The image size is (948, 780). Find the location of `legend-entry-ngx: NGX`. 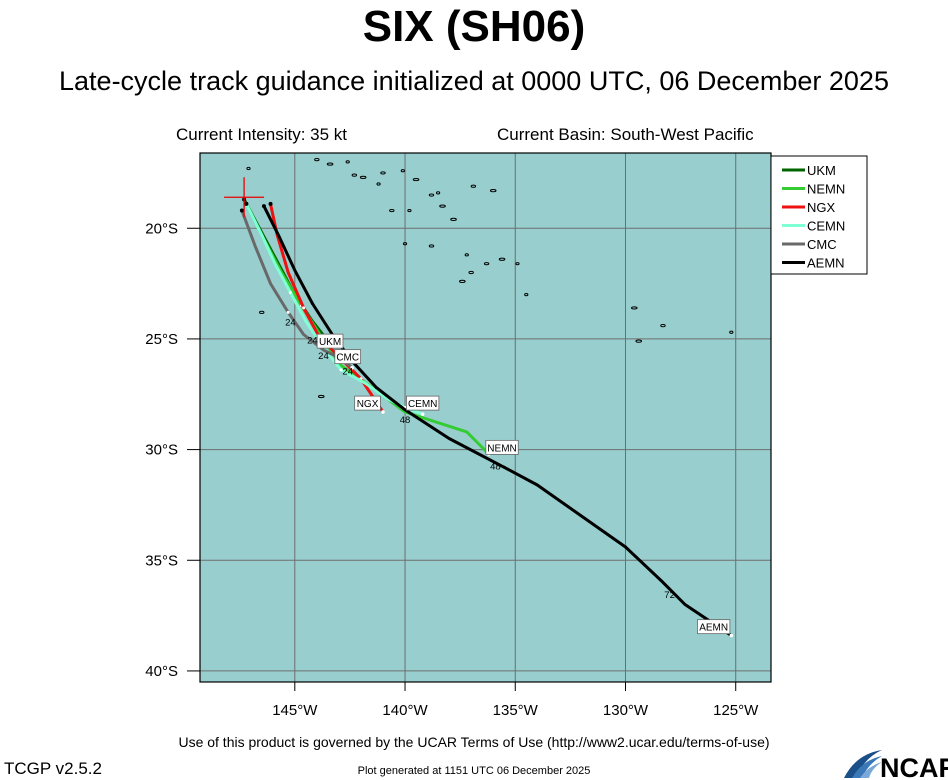

legend-entry-ngx: NGX is located at coordinates (821, 207).